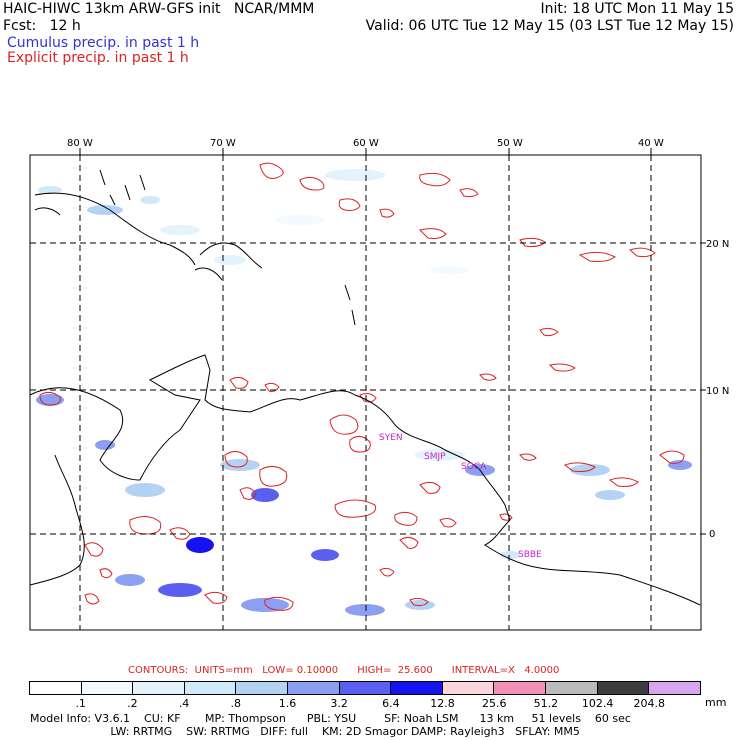  I want to click on explicit-label: Explicit precip. in past 1 h, so click(98, 58).